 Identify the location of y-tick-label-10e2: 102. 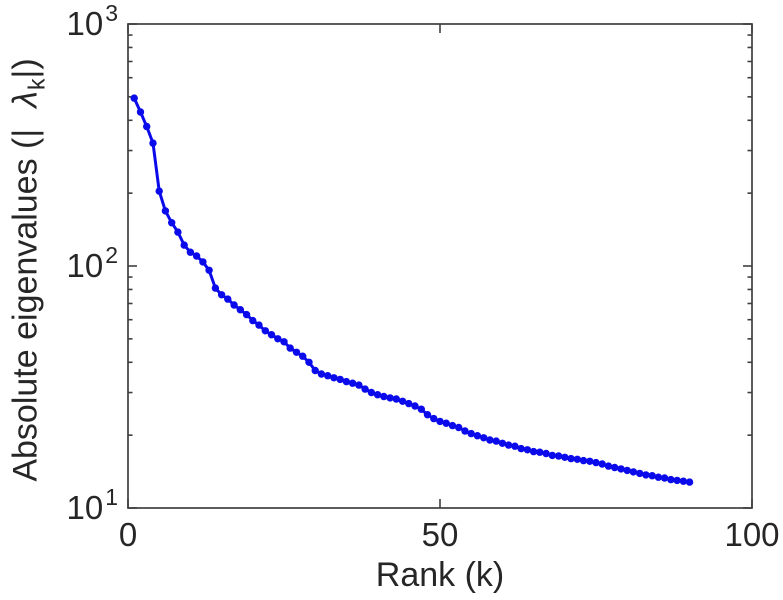
(63, 264).